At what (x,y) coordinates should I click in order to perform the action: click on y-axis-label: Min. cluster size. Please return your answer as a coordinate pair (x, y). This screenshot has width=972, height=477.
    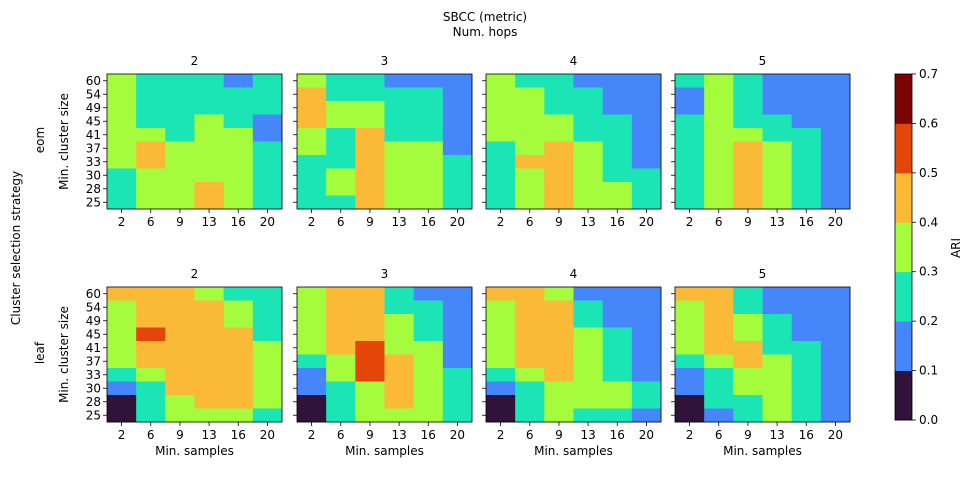
    Looking at the image, I should click on (64, 141).